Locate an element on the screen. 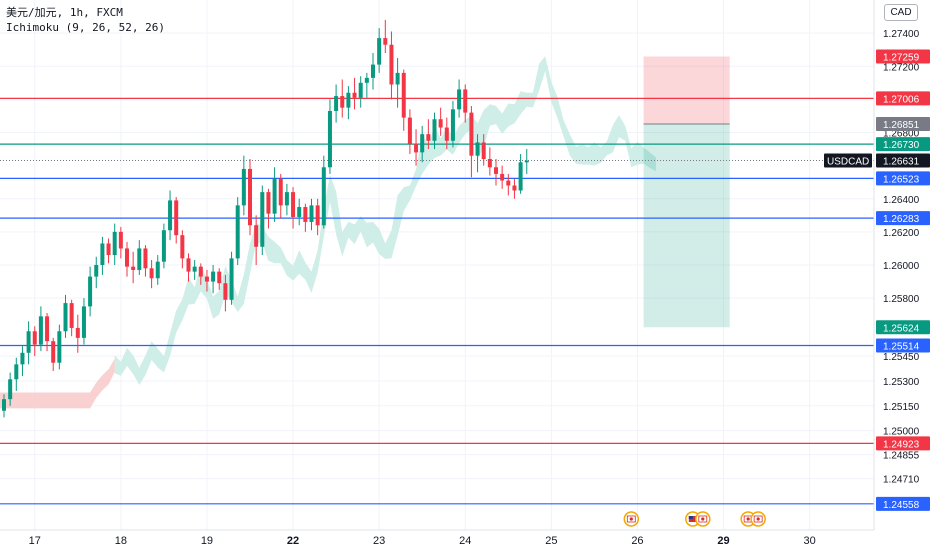  flag-us-canton-icon is located at coordinates (690, 517).